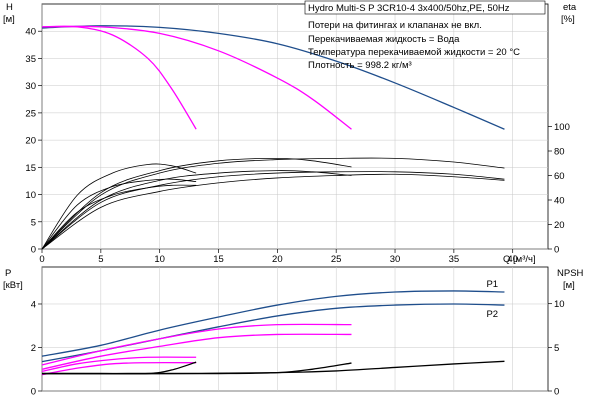 This screenshot has width=600, height=400. What do you see at coordinates (559, 152) in the screenshot?
I see `eta-axis-tick-label: 80` at bounding box center [559, 152].